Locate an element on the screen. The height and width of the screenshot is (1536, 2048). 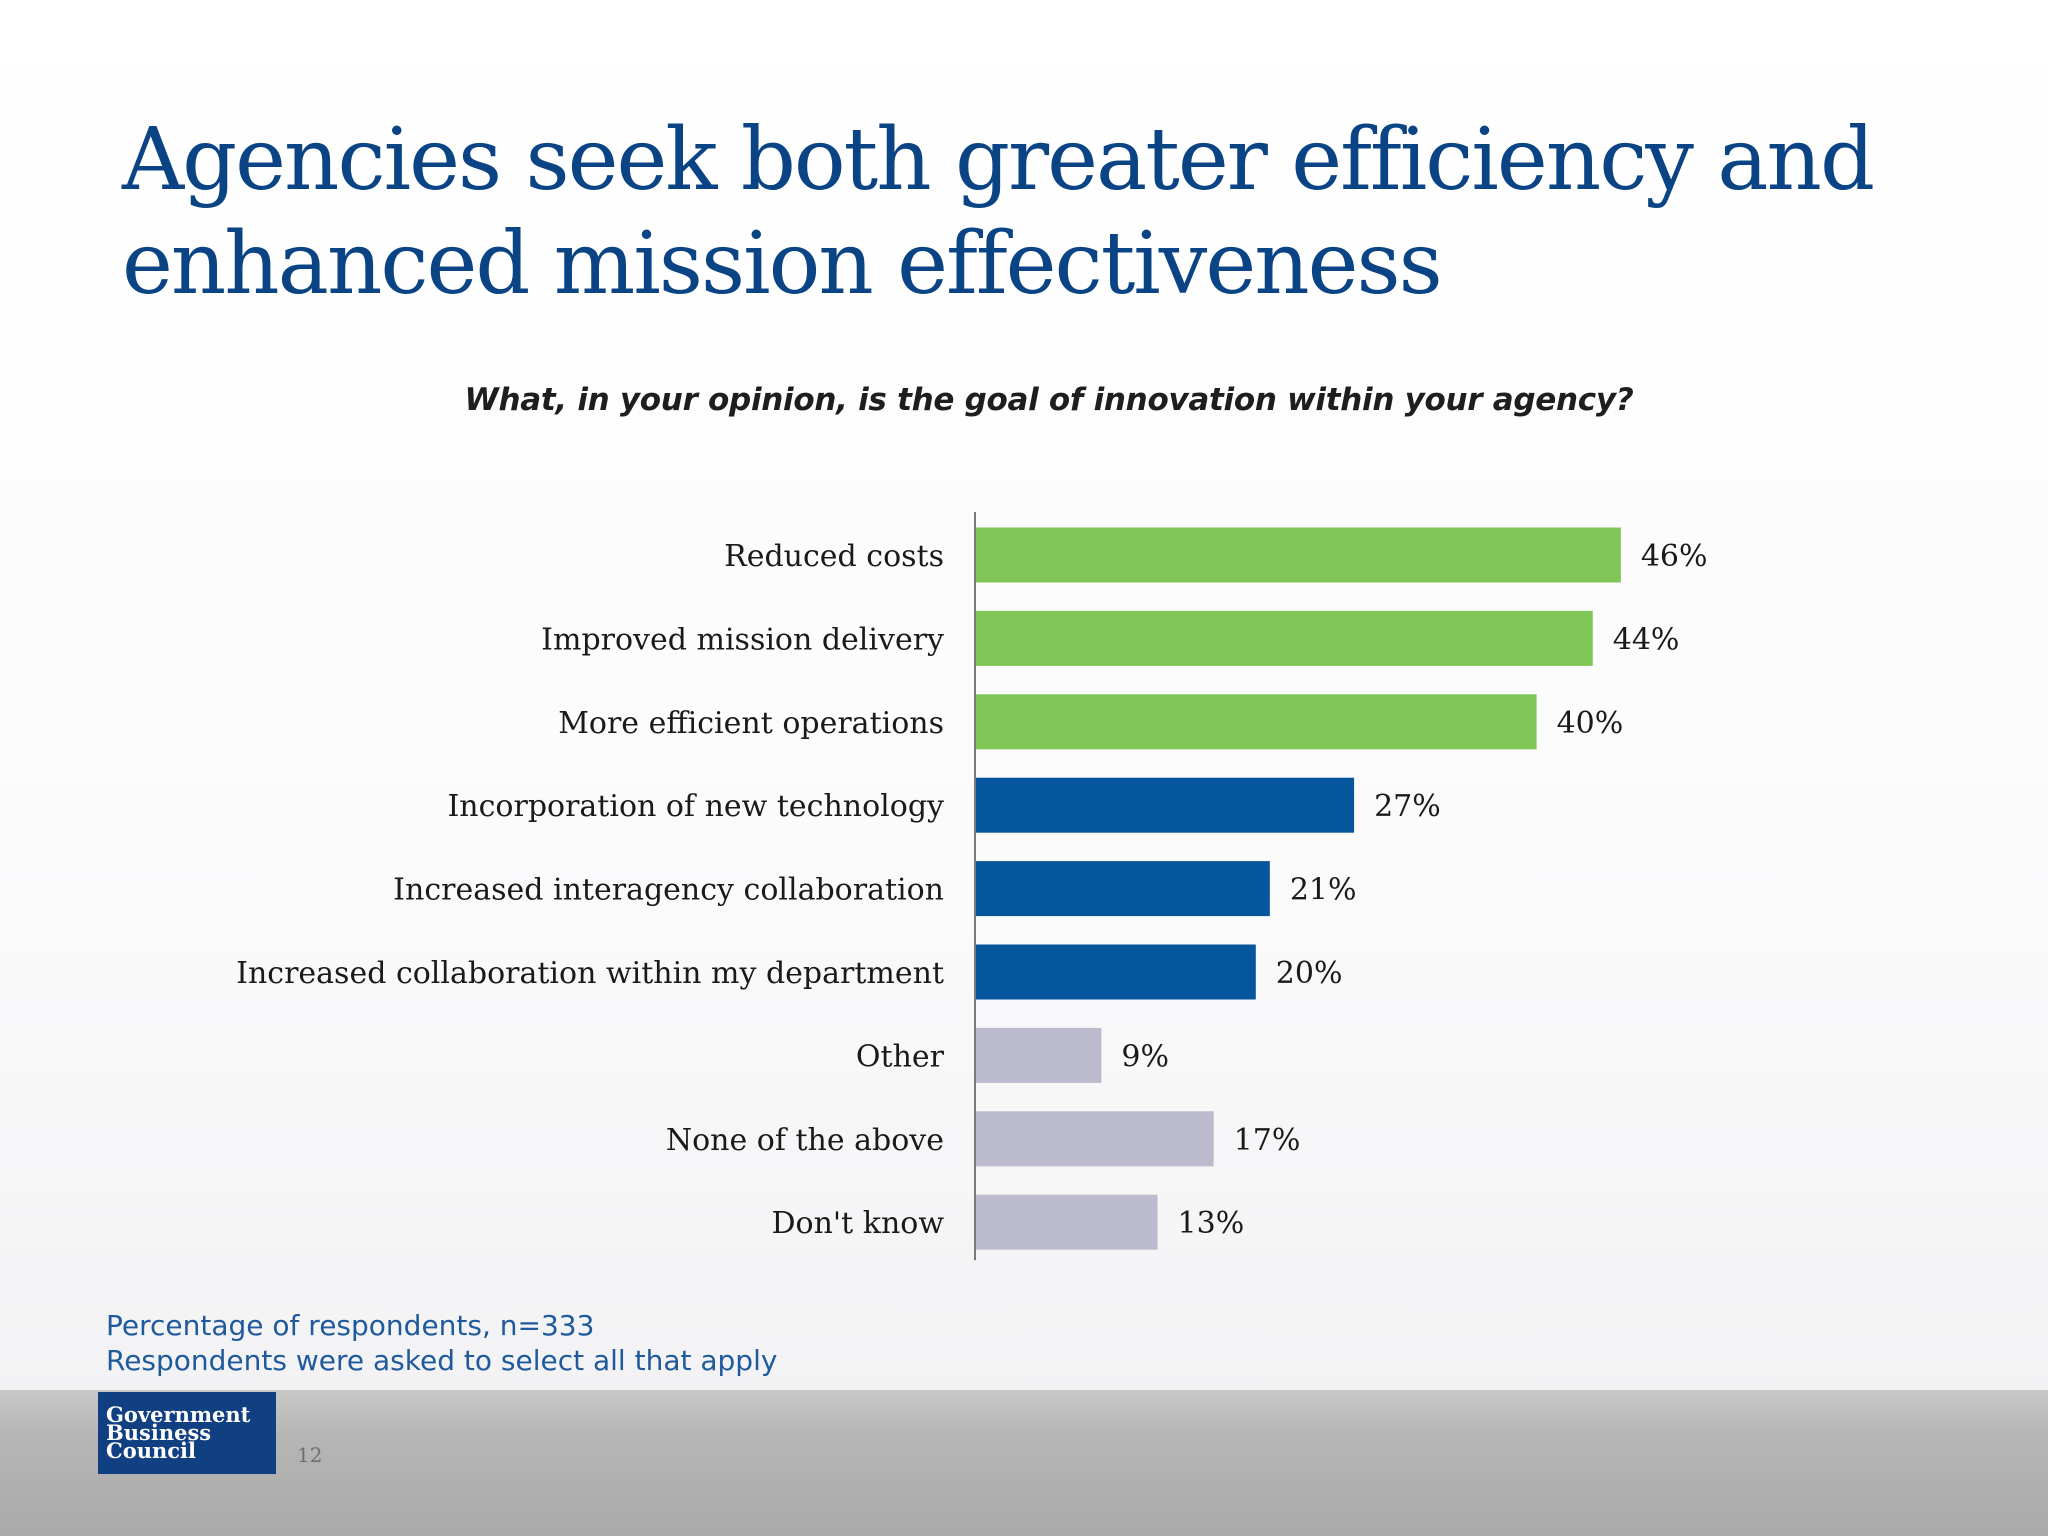
value-label-8: 17% is located at coordinates (1267, 1140).